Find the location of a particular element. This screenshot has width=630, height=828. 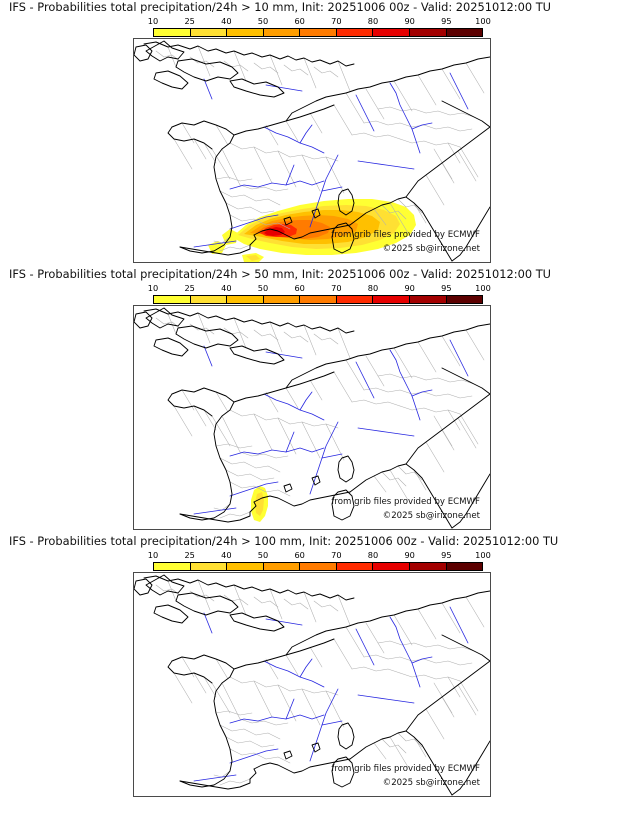

probability-contour is located at coordinates (253, 258).